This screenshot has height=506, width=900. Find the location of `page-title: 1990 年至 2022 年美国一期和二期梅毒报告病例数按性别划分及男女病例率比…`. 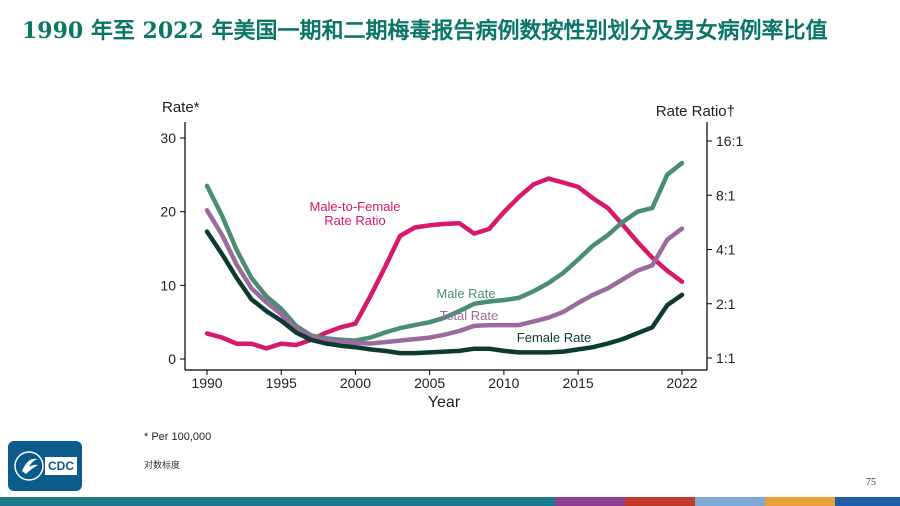

page-title: 1990 年至 2022 年美国一期和二期梅毒报告病例数按性别划分及男女病例率比… is located at coordinates (425, 31).